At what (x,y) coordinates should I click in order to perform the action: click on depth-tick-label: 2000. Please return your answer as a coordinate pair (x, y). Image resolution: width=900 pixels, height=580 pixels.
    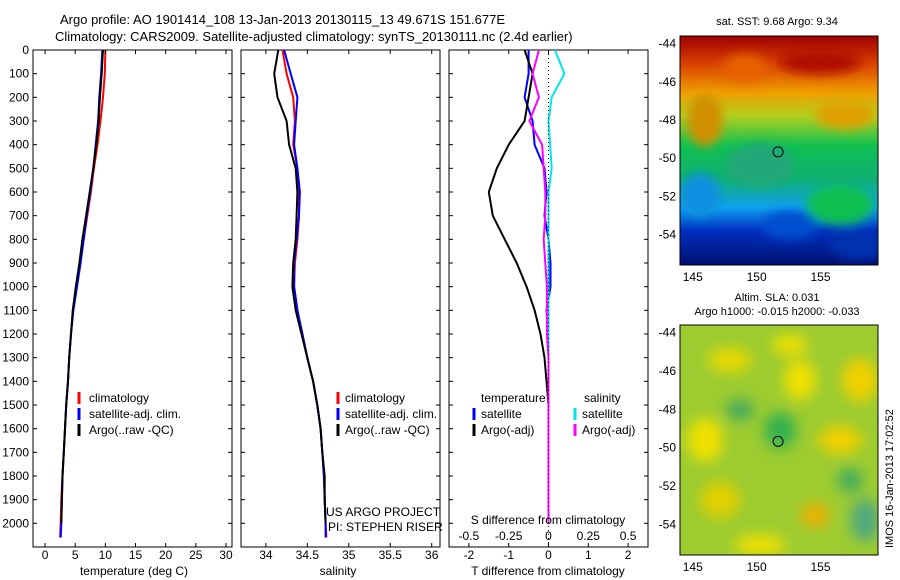
    Looking at the image, I should click on (15, 523).